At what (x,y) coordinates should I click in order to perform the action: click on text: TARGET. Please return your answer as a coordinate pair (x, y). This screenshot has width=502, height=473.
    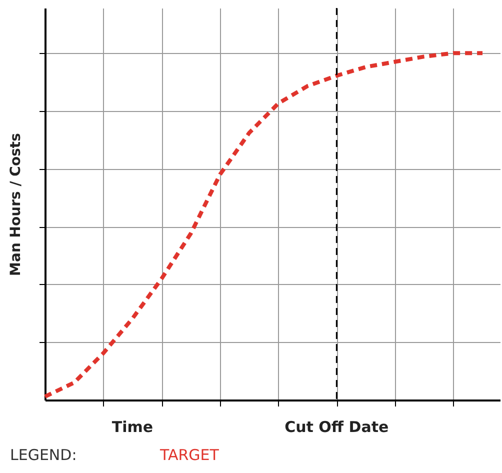
    Looking at the image, I should click on (189, 455).